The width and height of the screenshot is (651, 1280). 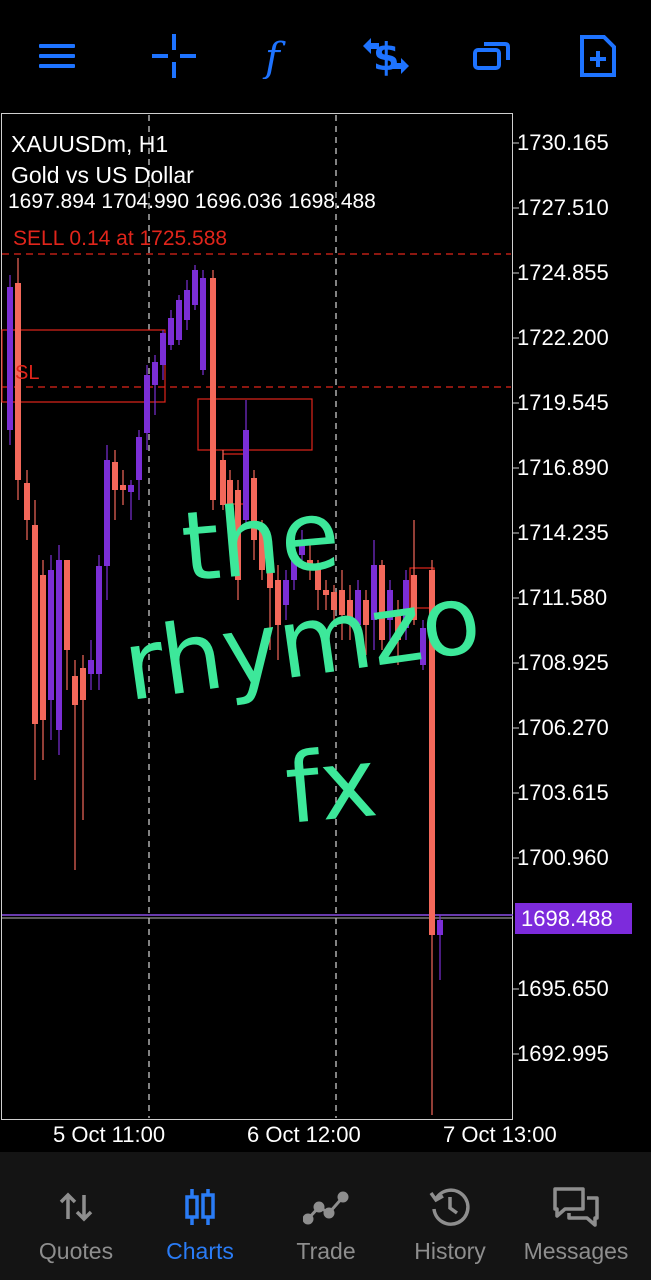 I want to click on current-price-badge: 1698.488, so click(x=573, y=918).